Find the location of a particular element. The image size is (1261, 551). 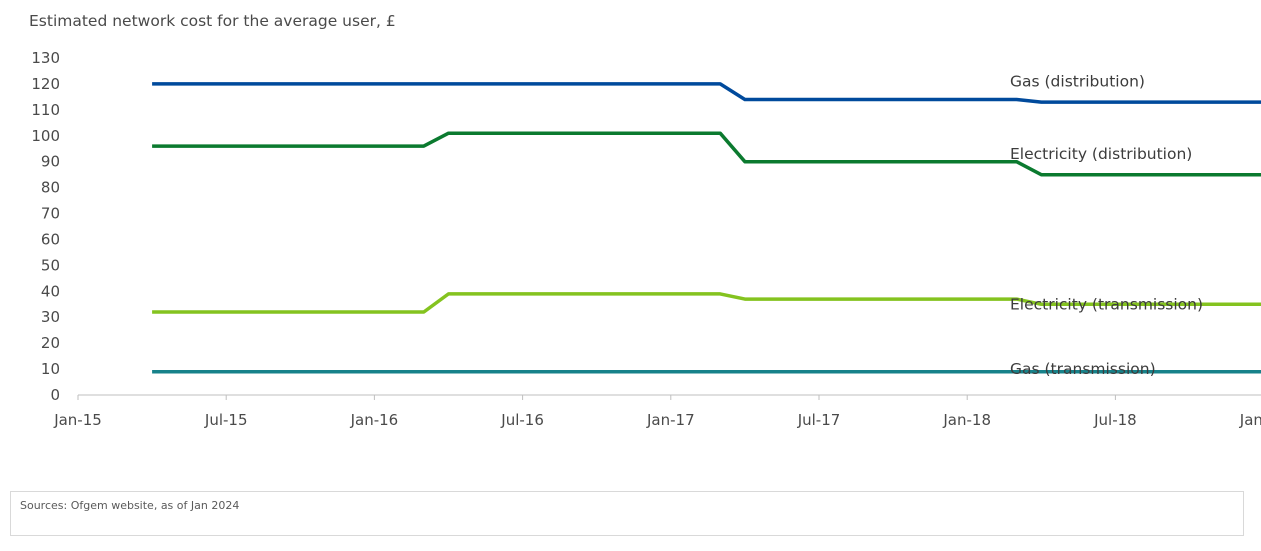

series-label: Gas (transmission) is located at coordinates (1083, 369).